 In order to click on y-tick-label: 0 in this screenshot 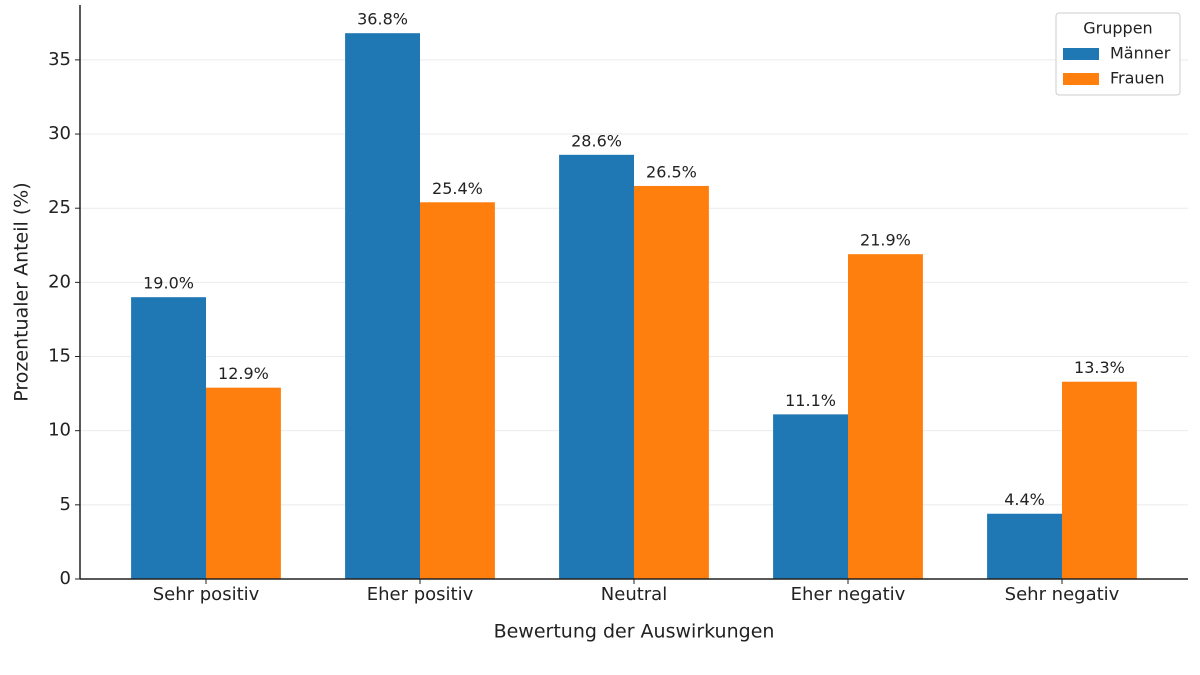, I will do `click(65, 578)`.